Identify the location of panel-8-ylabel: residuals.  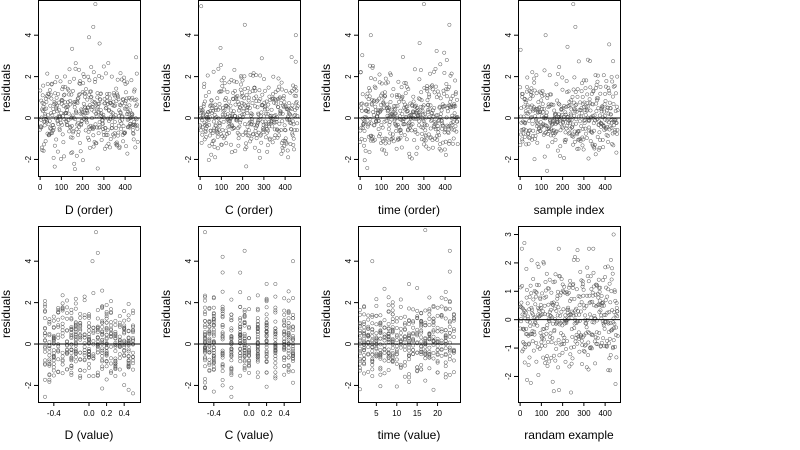
(486, 314).